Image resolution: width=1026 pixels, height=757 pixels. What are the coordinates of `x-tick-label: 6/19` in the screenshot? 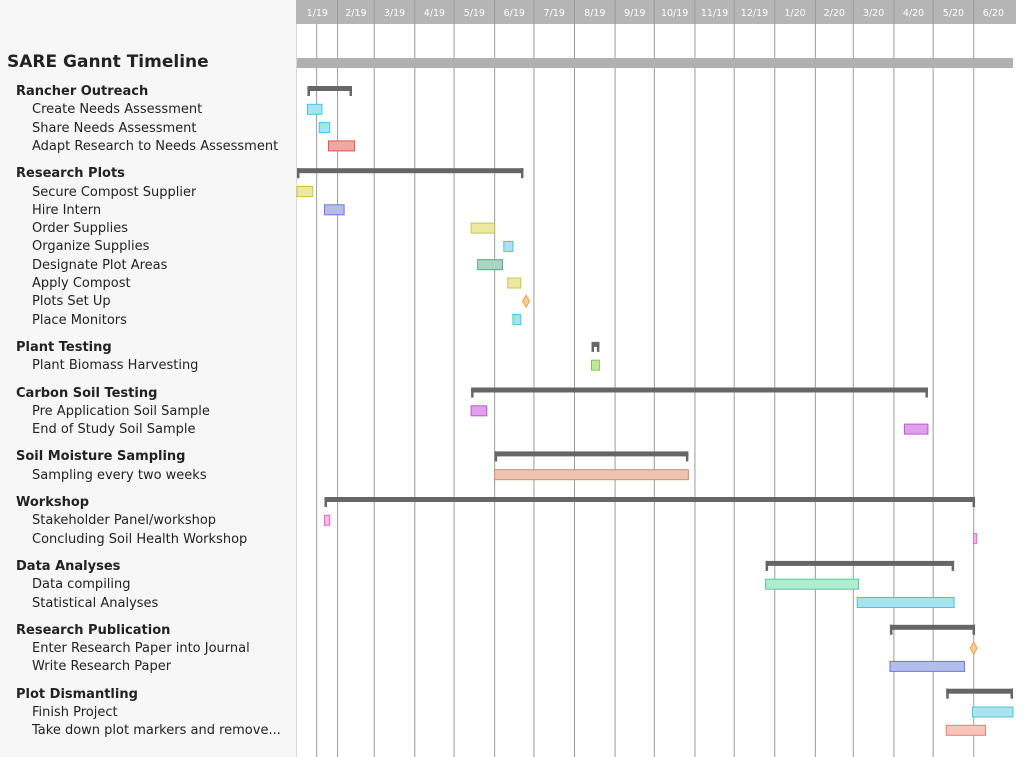 It's located at (514, 13).